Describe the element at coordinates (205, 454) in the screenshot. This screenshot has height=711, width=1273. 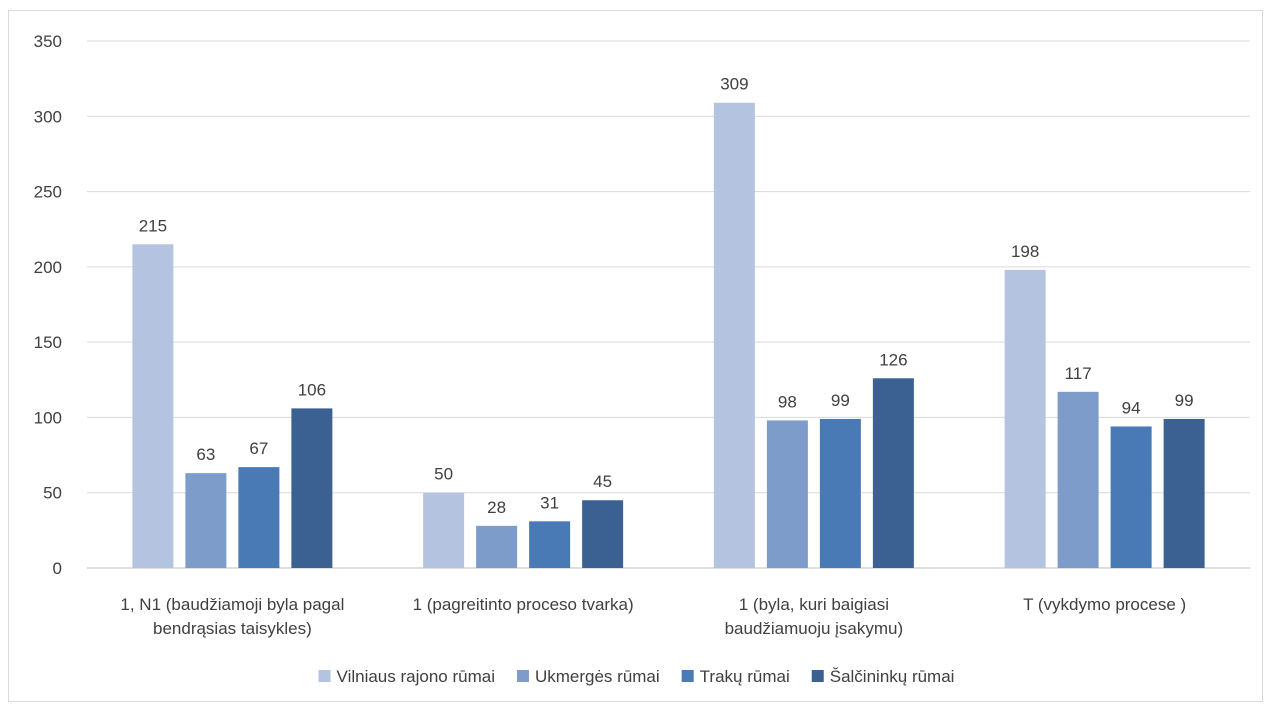
I see `data-label: 63` at that location.